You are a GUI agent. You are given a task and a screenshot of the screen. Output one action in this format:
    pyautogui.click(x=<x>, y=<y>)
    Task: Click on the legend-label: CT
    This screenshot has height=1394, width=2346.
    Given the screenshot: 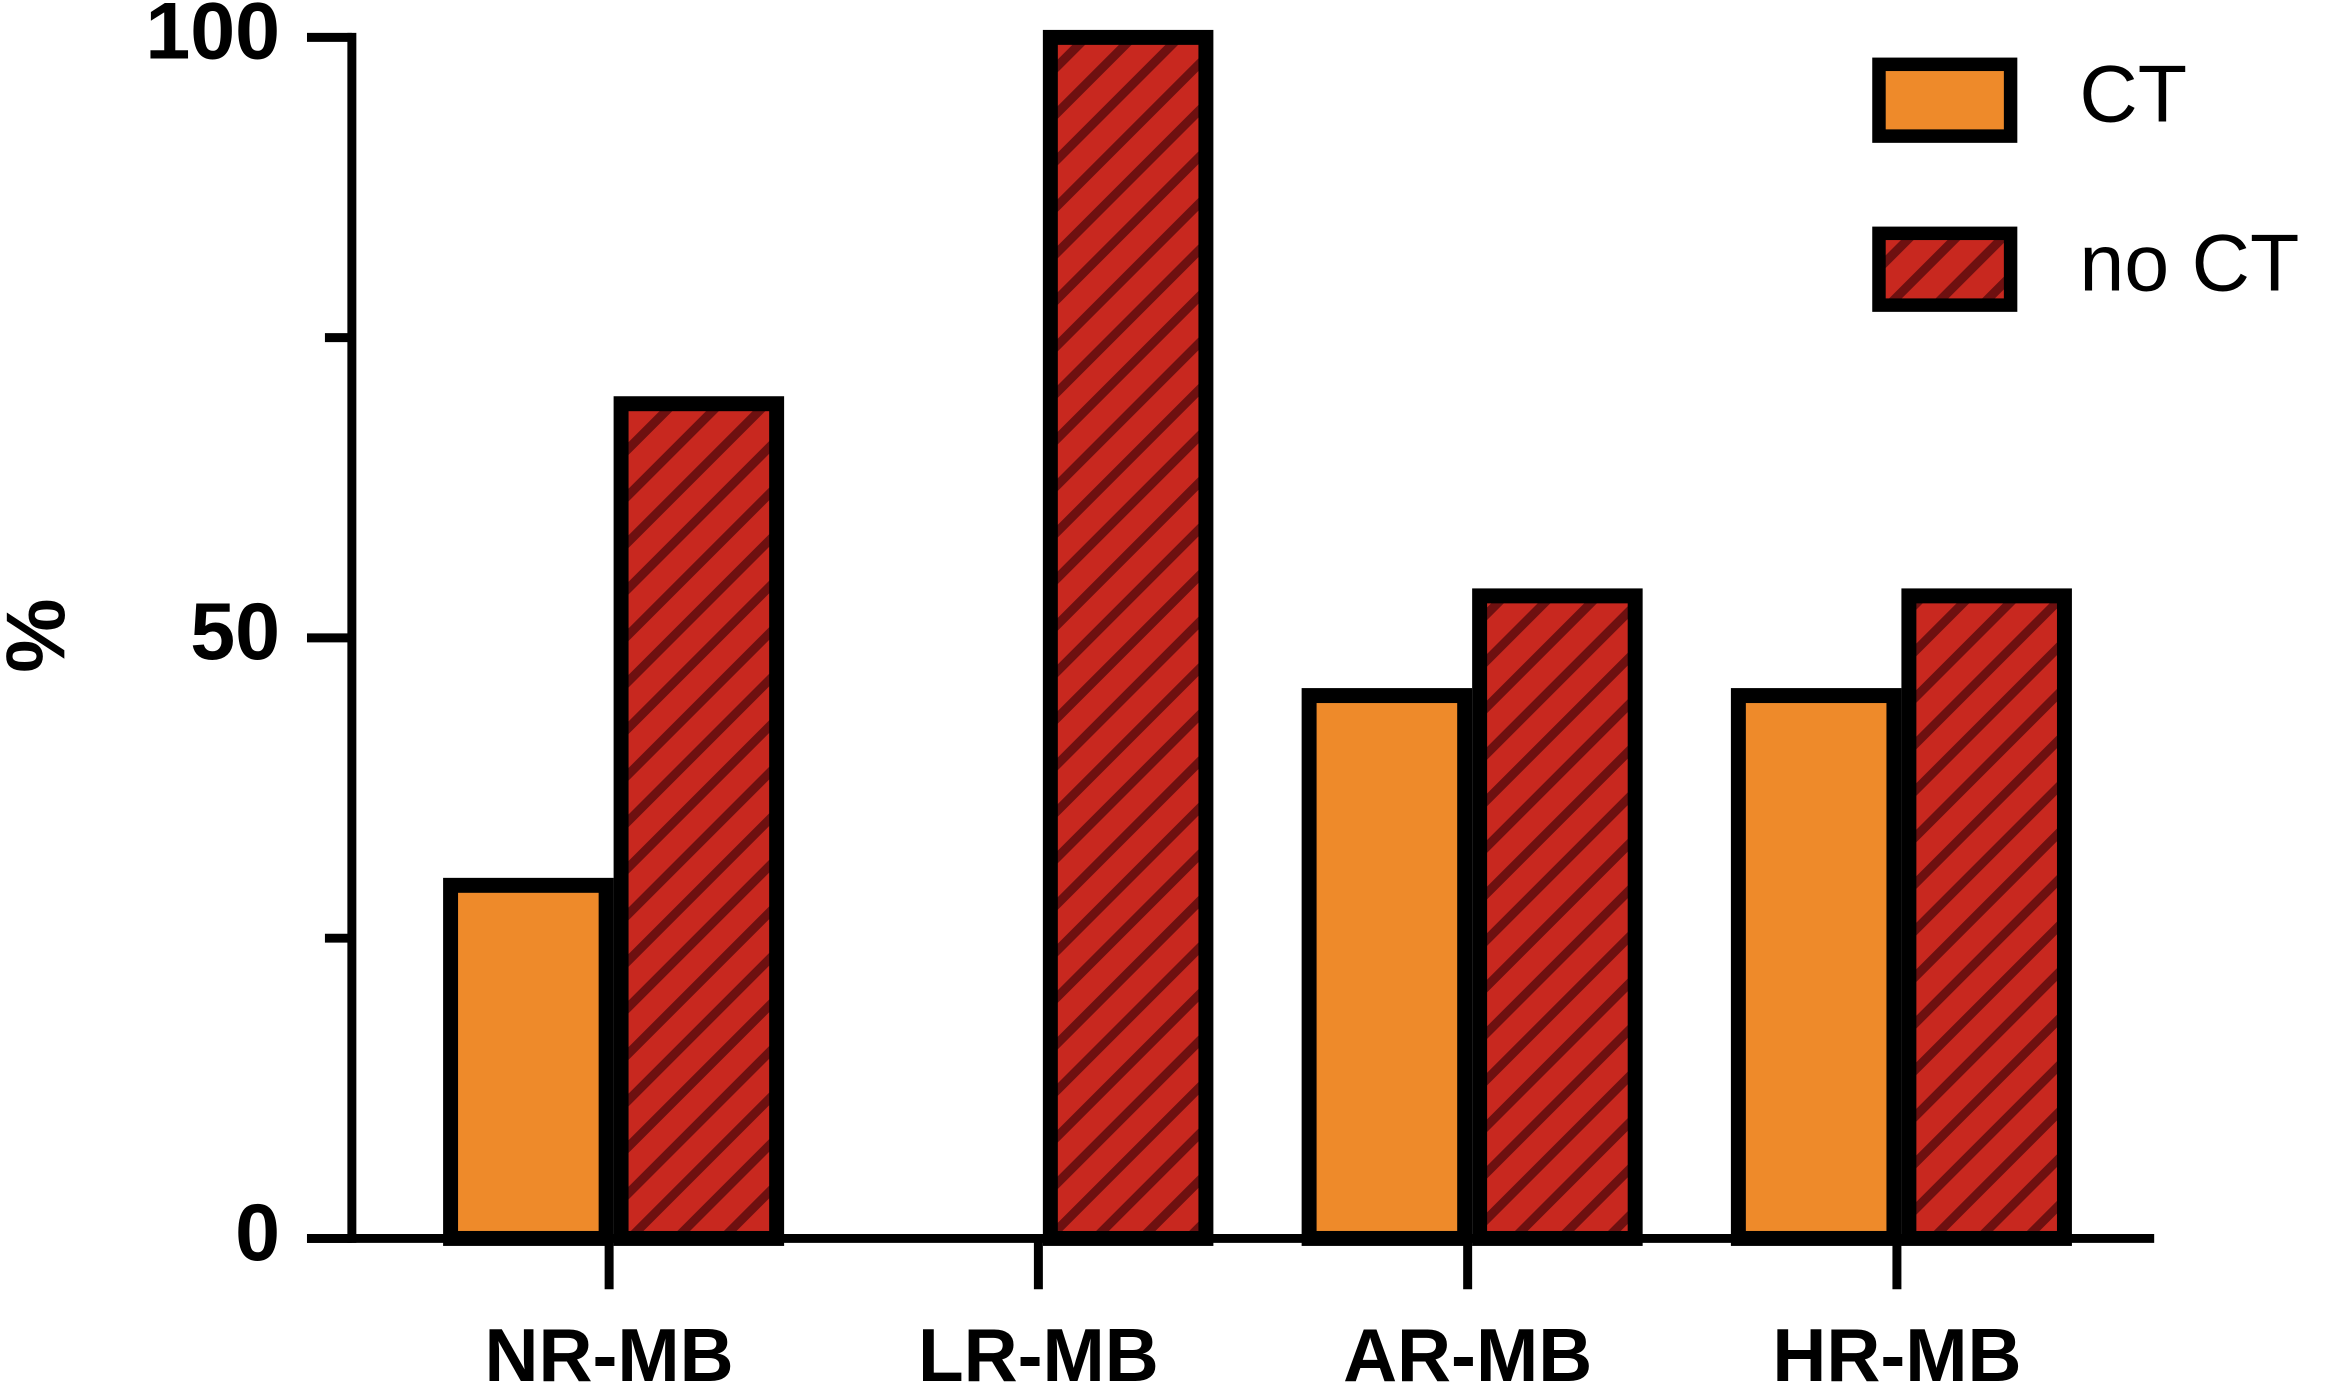 What is the action you would take?
    pyautogui.click(x=2133, y=95)
    